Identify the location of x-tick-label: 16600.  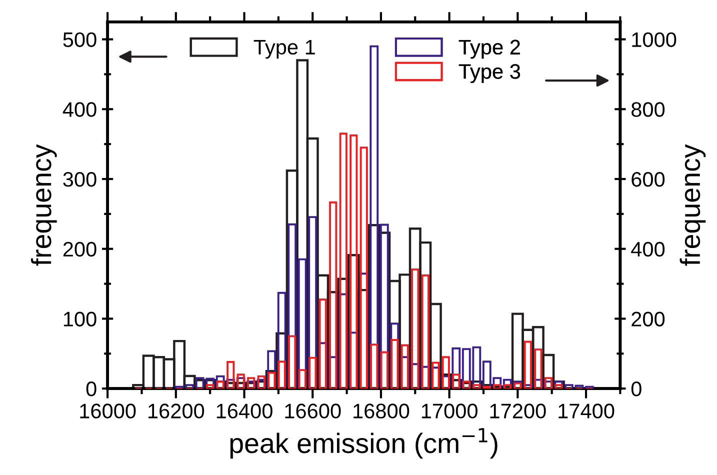
(313, 411).